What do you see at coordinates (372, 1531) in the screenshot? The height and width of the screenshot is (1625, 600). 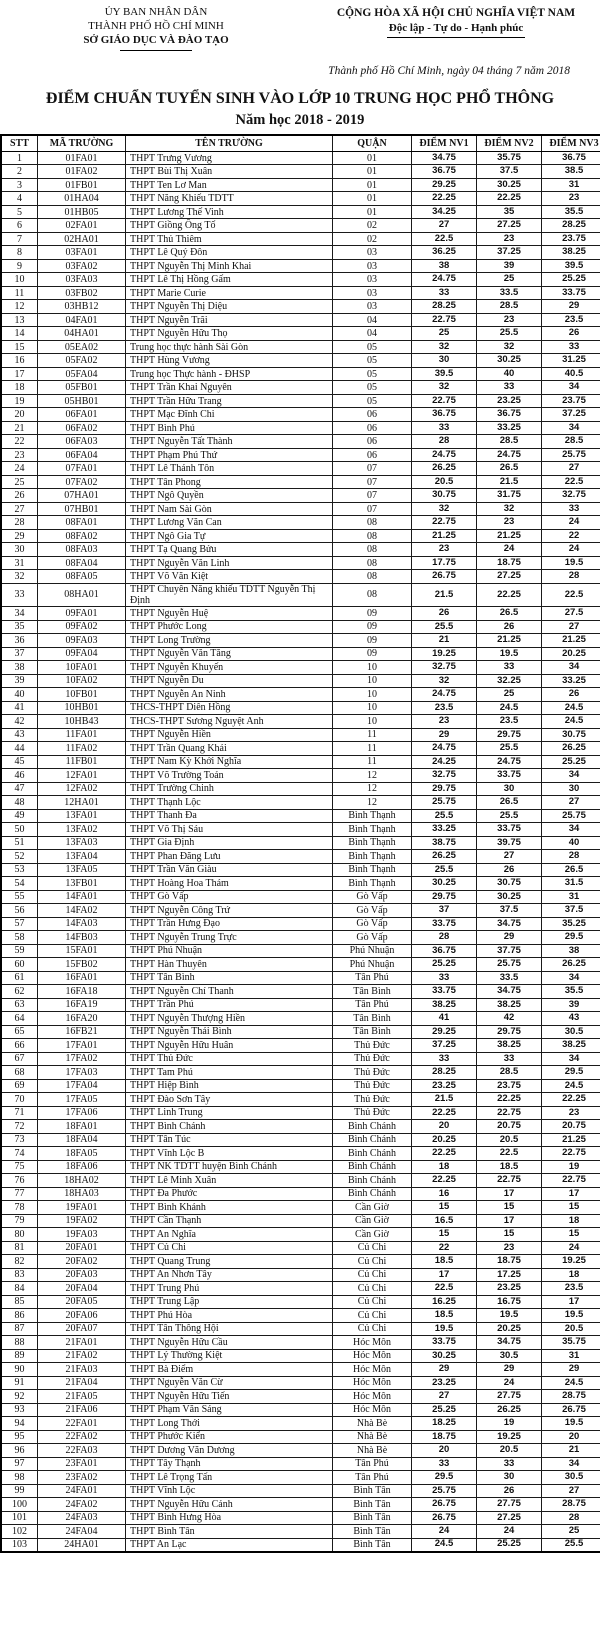 I see `cell-district: Bình Tân` at bounding box center [372, 1531].